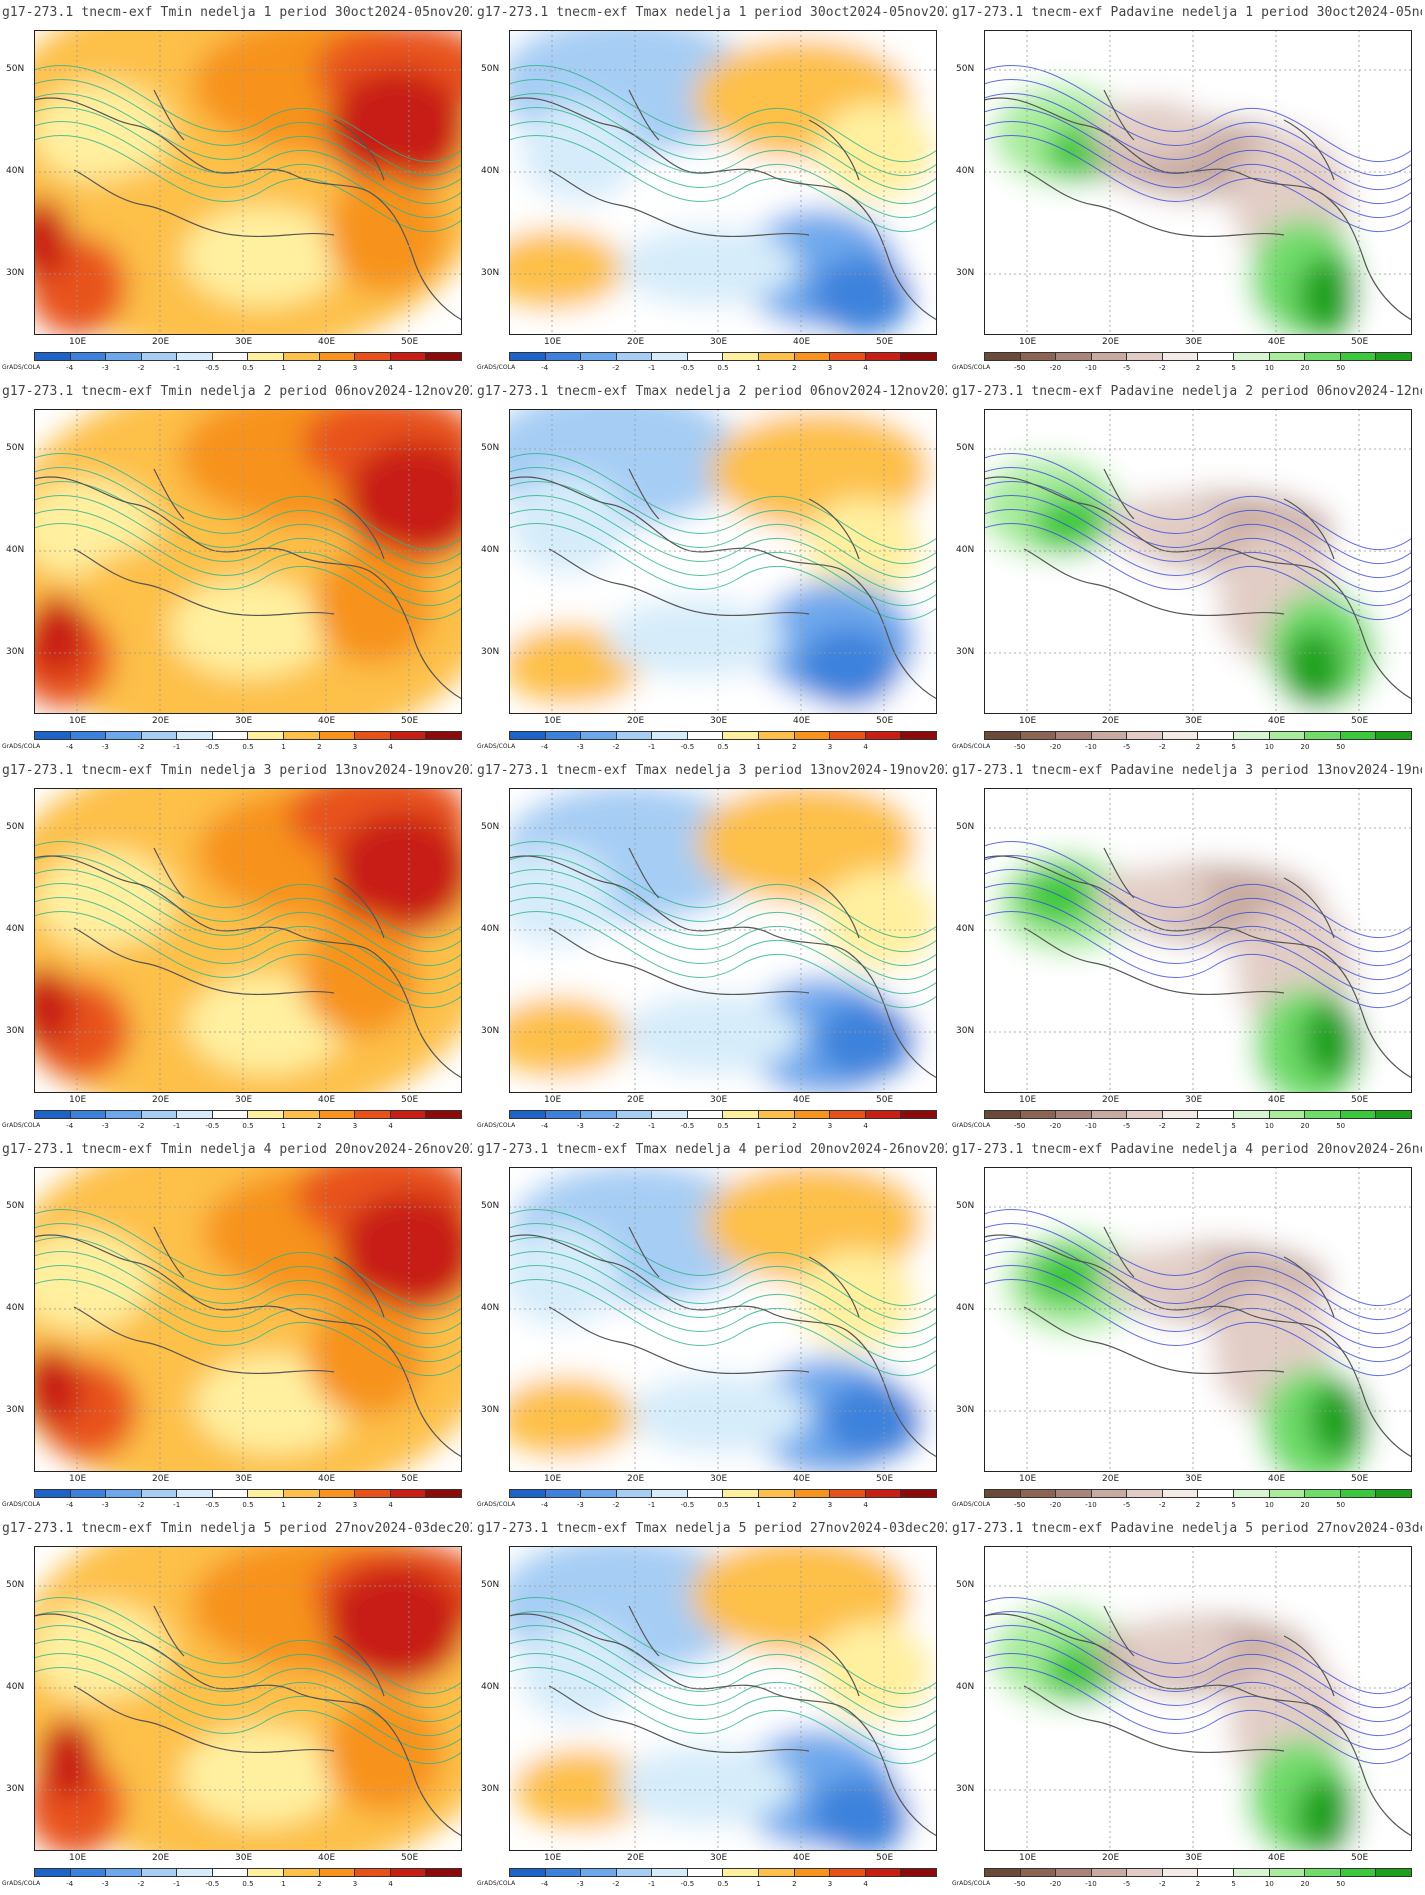  What do you see at coordinates (390, 1126) in the screenshot?
I see `colorbar-tick-label: 4` at bounding box center [390, 1126].